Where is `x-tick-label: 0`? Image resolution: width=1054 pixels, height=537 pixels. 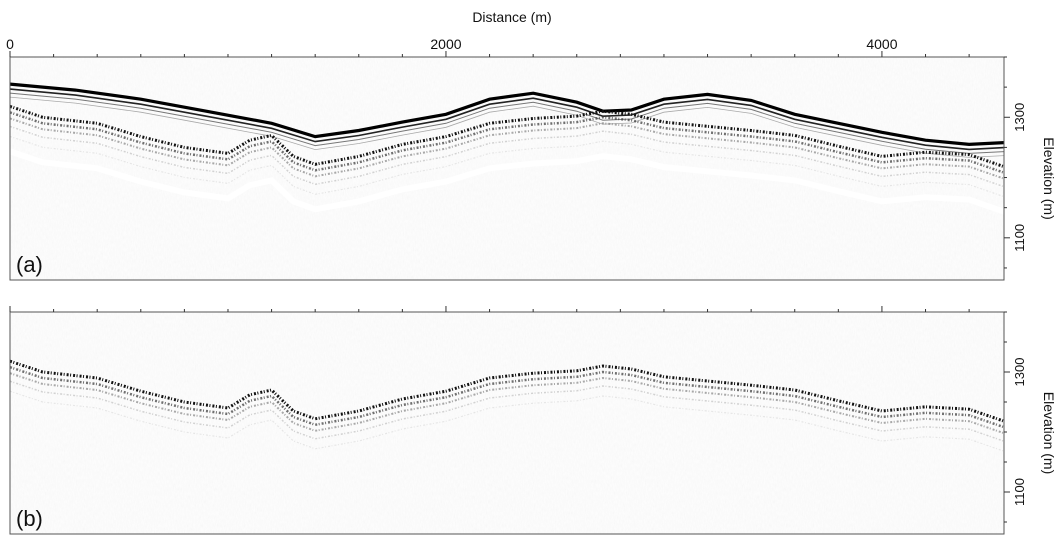
x-tick-label: 0 is located at coordinates (10, 44).